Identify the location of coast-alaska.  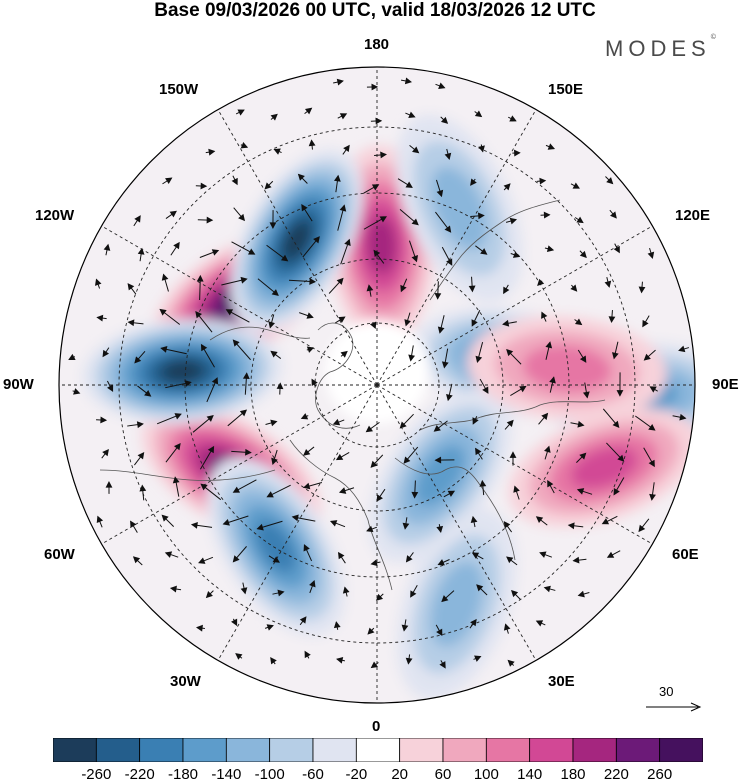
(260, 333).